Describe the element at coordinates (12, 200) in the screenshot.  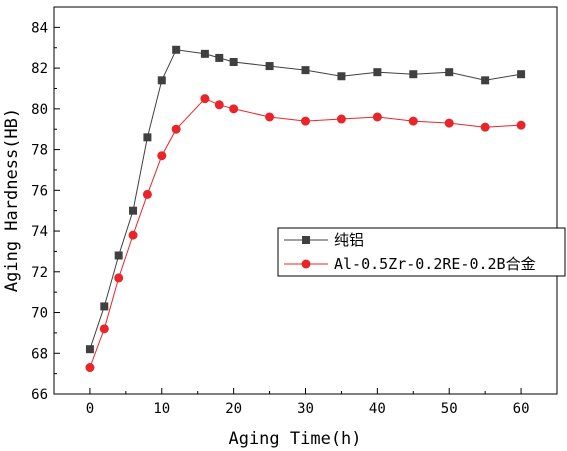
I see `y-axis-title: Aging Hardness(HB)` at that location.